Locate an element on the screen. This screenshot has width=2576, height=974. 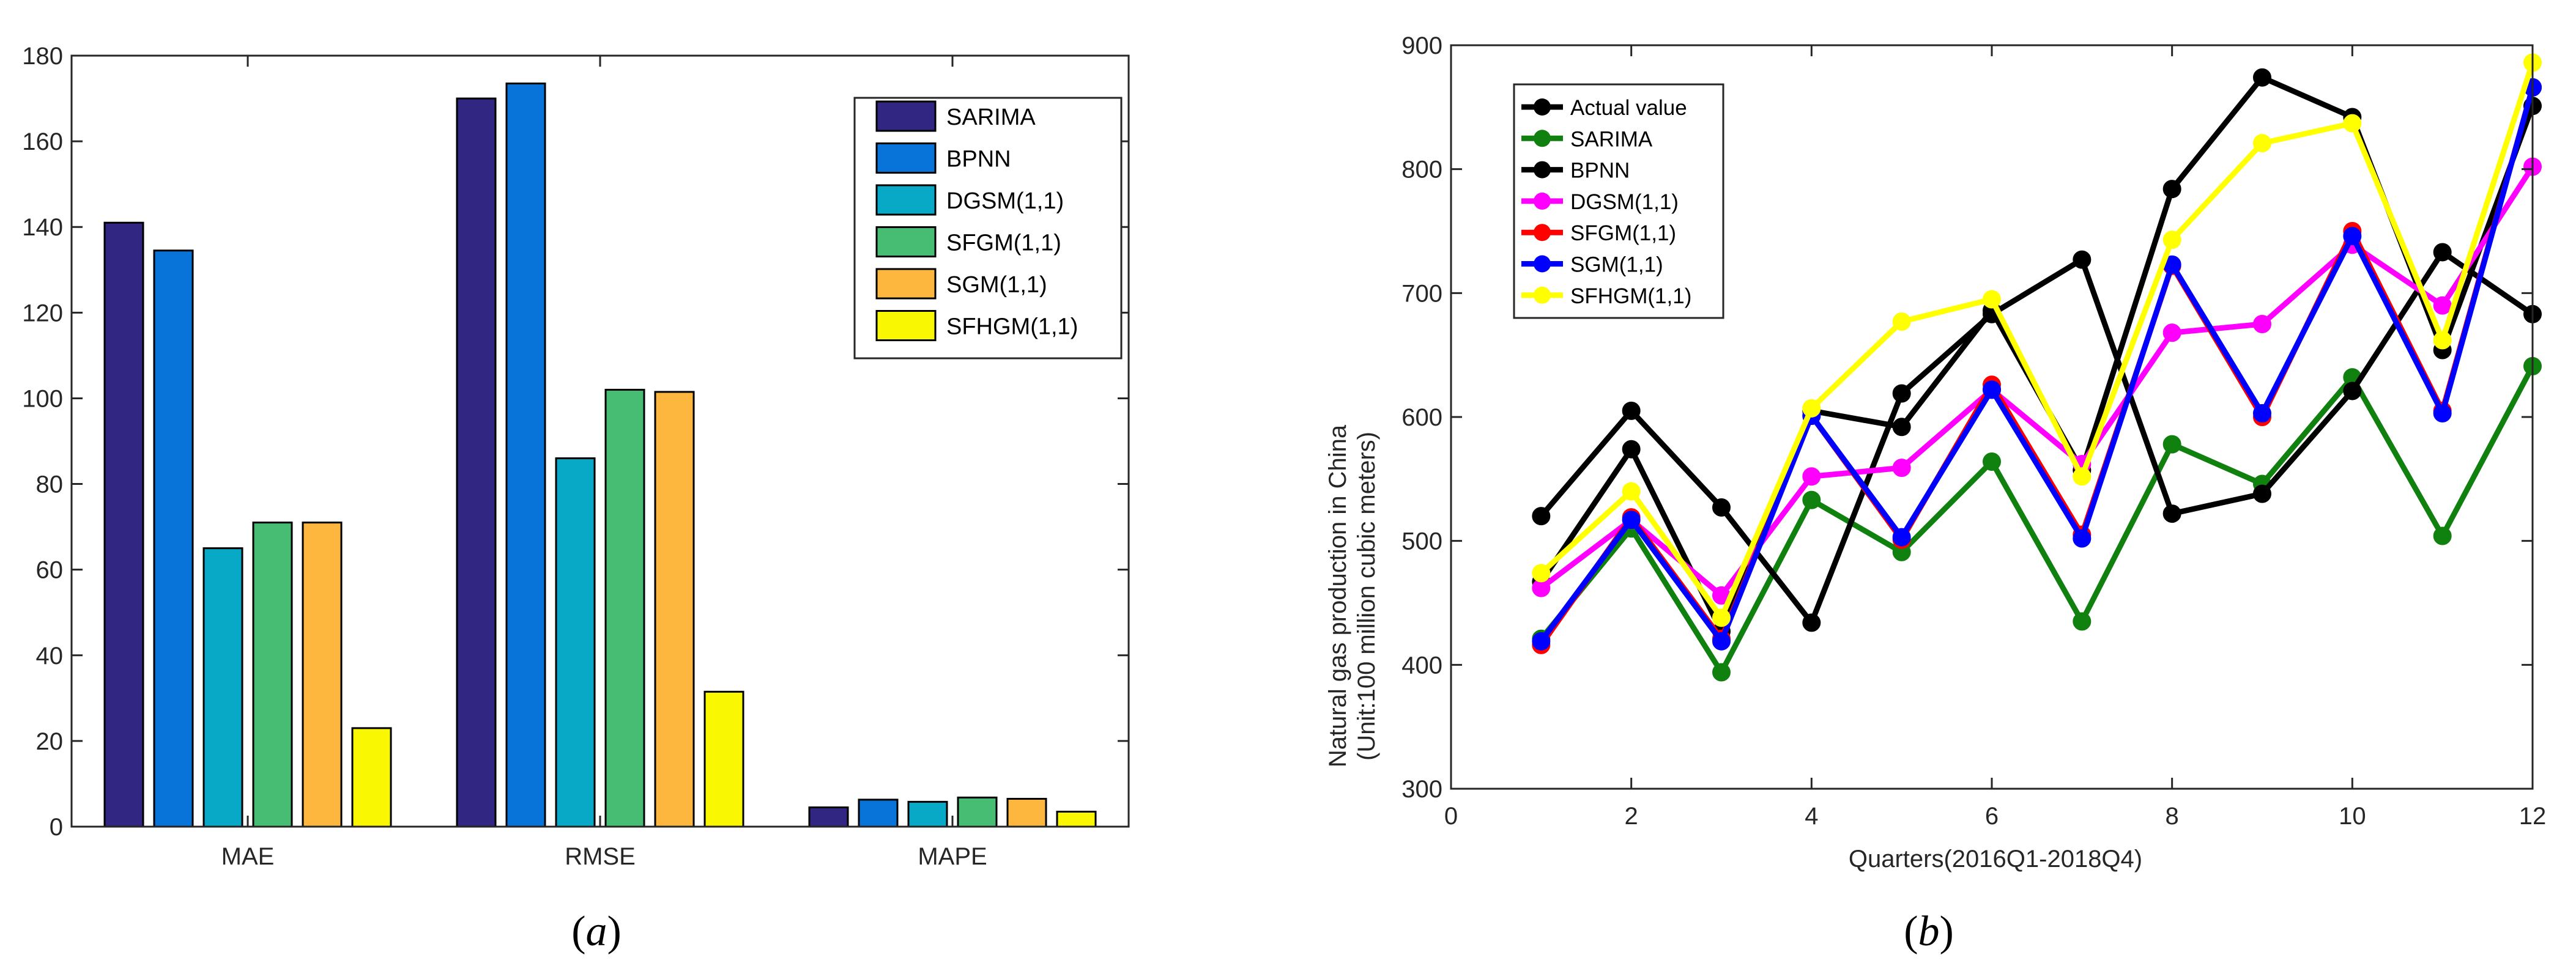
bar-dgsm-1-1-mape is located at coordinates (927, 814).